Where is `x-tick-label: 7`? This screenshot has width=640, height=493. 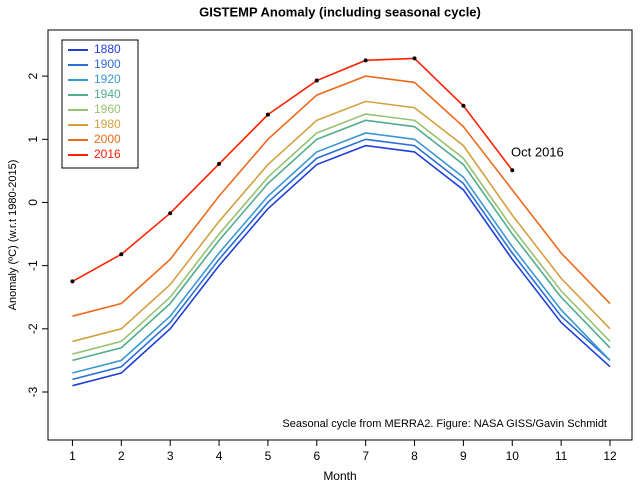
x-tick-label: 7 is located at coordinates (365, 456).